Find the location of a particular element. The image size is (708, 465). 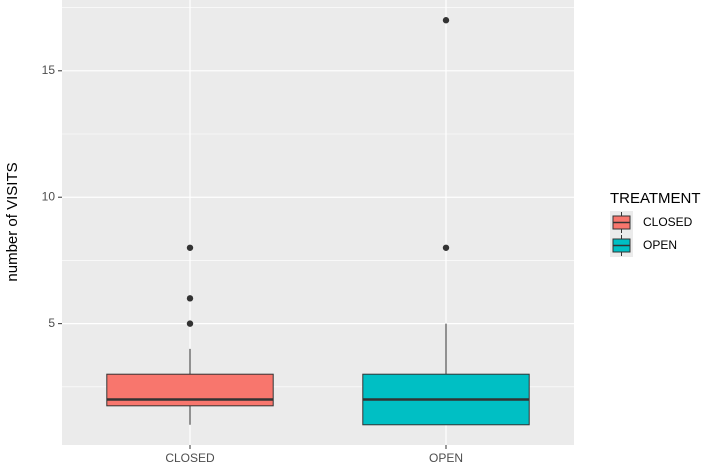

x-tick-label: CLOSED is located at coordinates (190, 458).